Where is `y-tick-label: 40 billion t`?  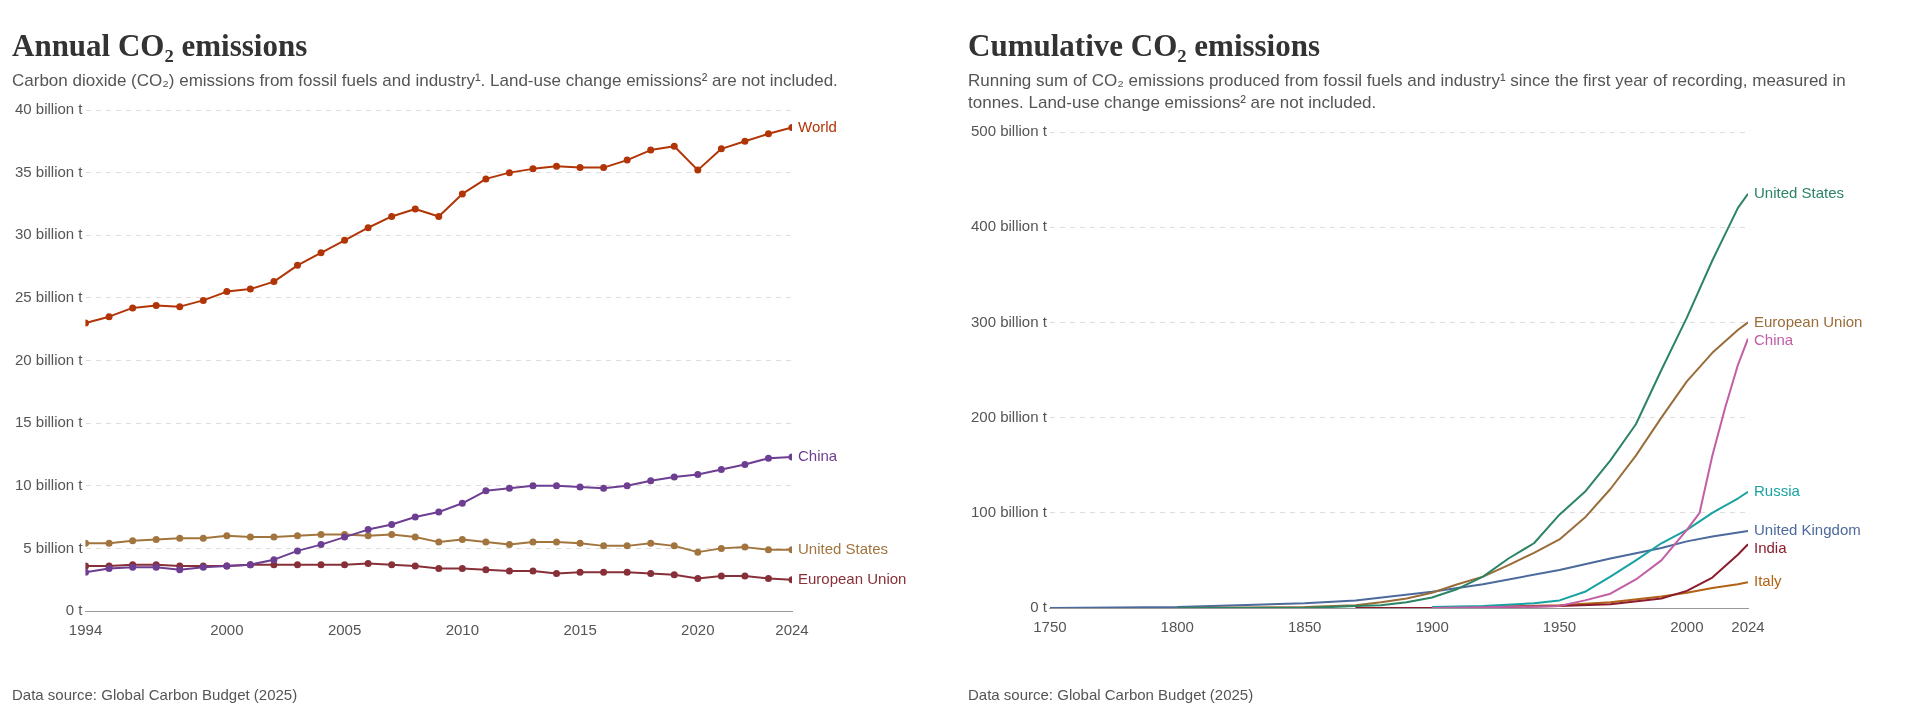
y-tick-label: 40 billion t is located at coordinates (49, 109).